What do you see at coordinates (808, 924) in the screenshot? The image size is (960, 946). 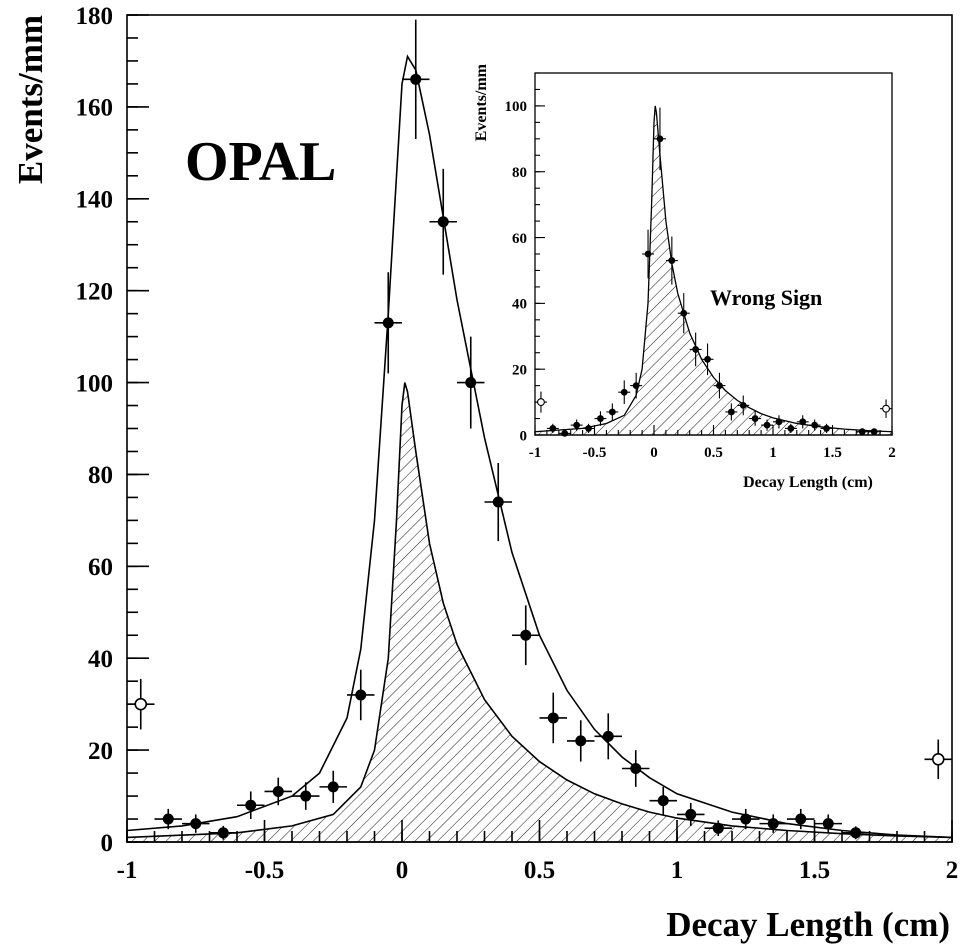 I see `main-x-axis-title: Decay Length (cm)` at bounding box center [808, 924].